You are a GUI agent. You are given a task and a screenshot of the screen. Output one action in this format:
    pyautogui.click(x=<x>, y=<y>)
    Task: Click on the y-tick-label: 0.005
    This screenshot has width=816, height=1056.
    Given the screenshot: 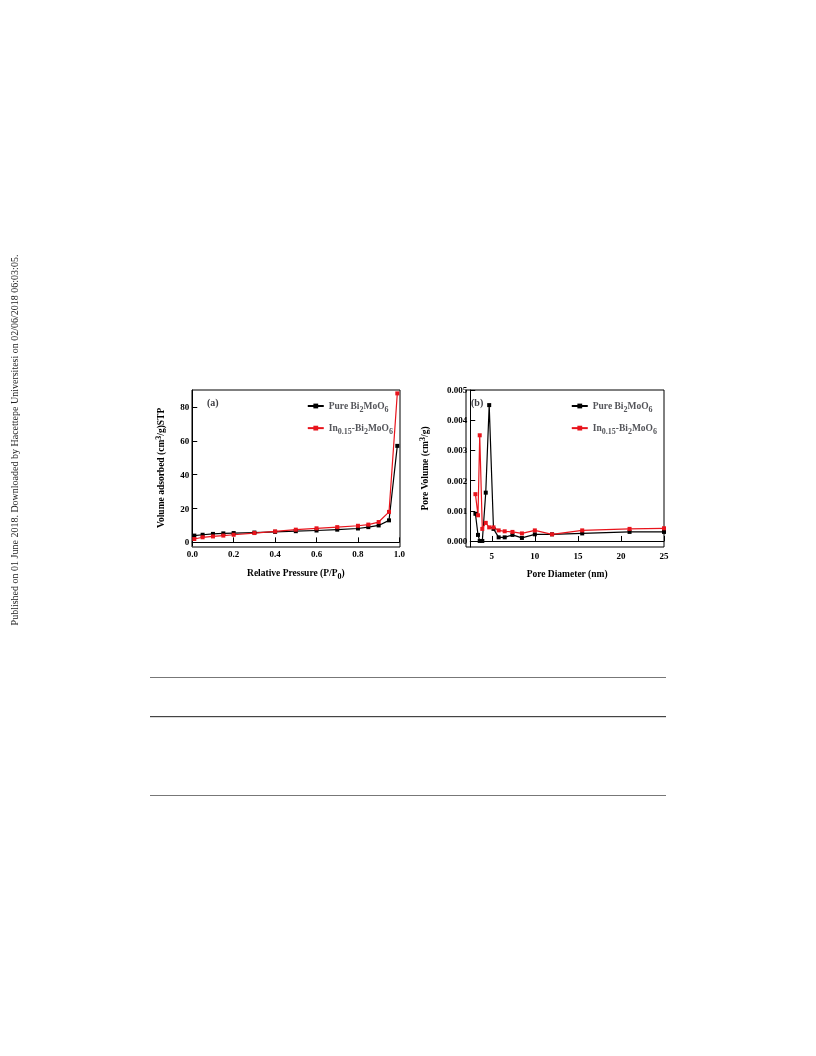 What is the action you would take?
    pyautogui.click(x=457, y=390)
    